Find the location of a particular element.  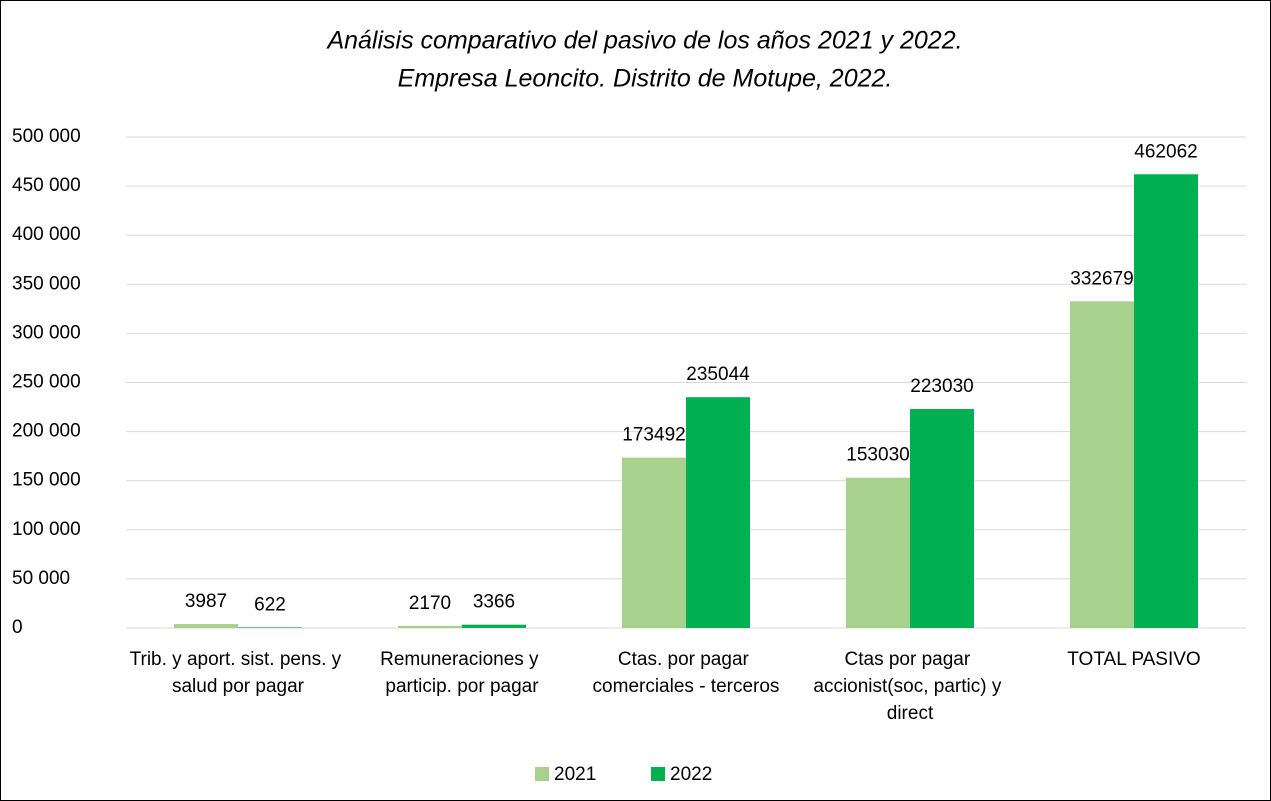

y-tick-label: 200 000 is located at coordinates (46, 431).